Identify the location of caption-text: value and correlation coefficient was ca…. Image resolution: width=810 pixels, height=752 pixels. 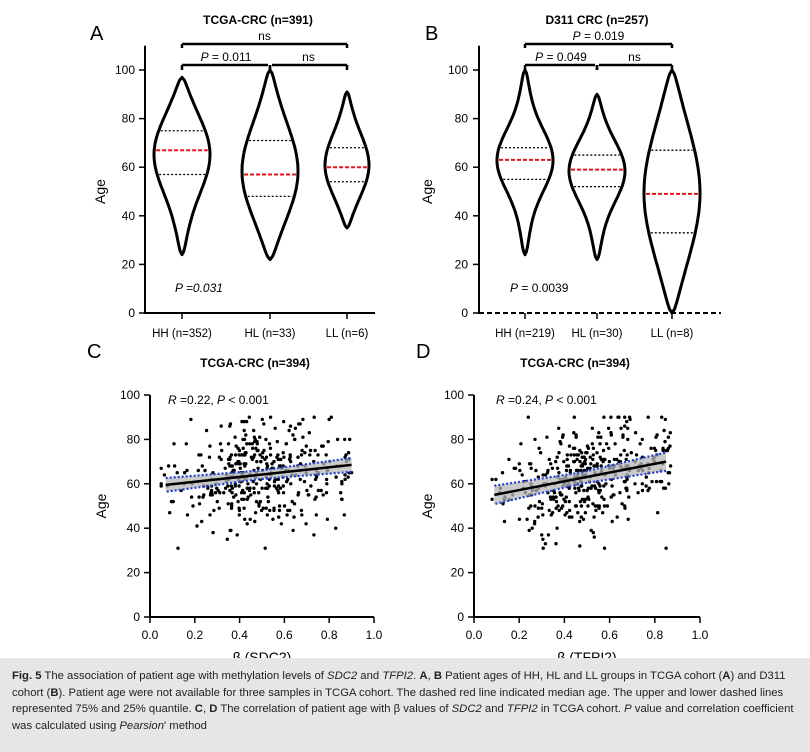
(403, 717).